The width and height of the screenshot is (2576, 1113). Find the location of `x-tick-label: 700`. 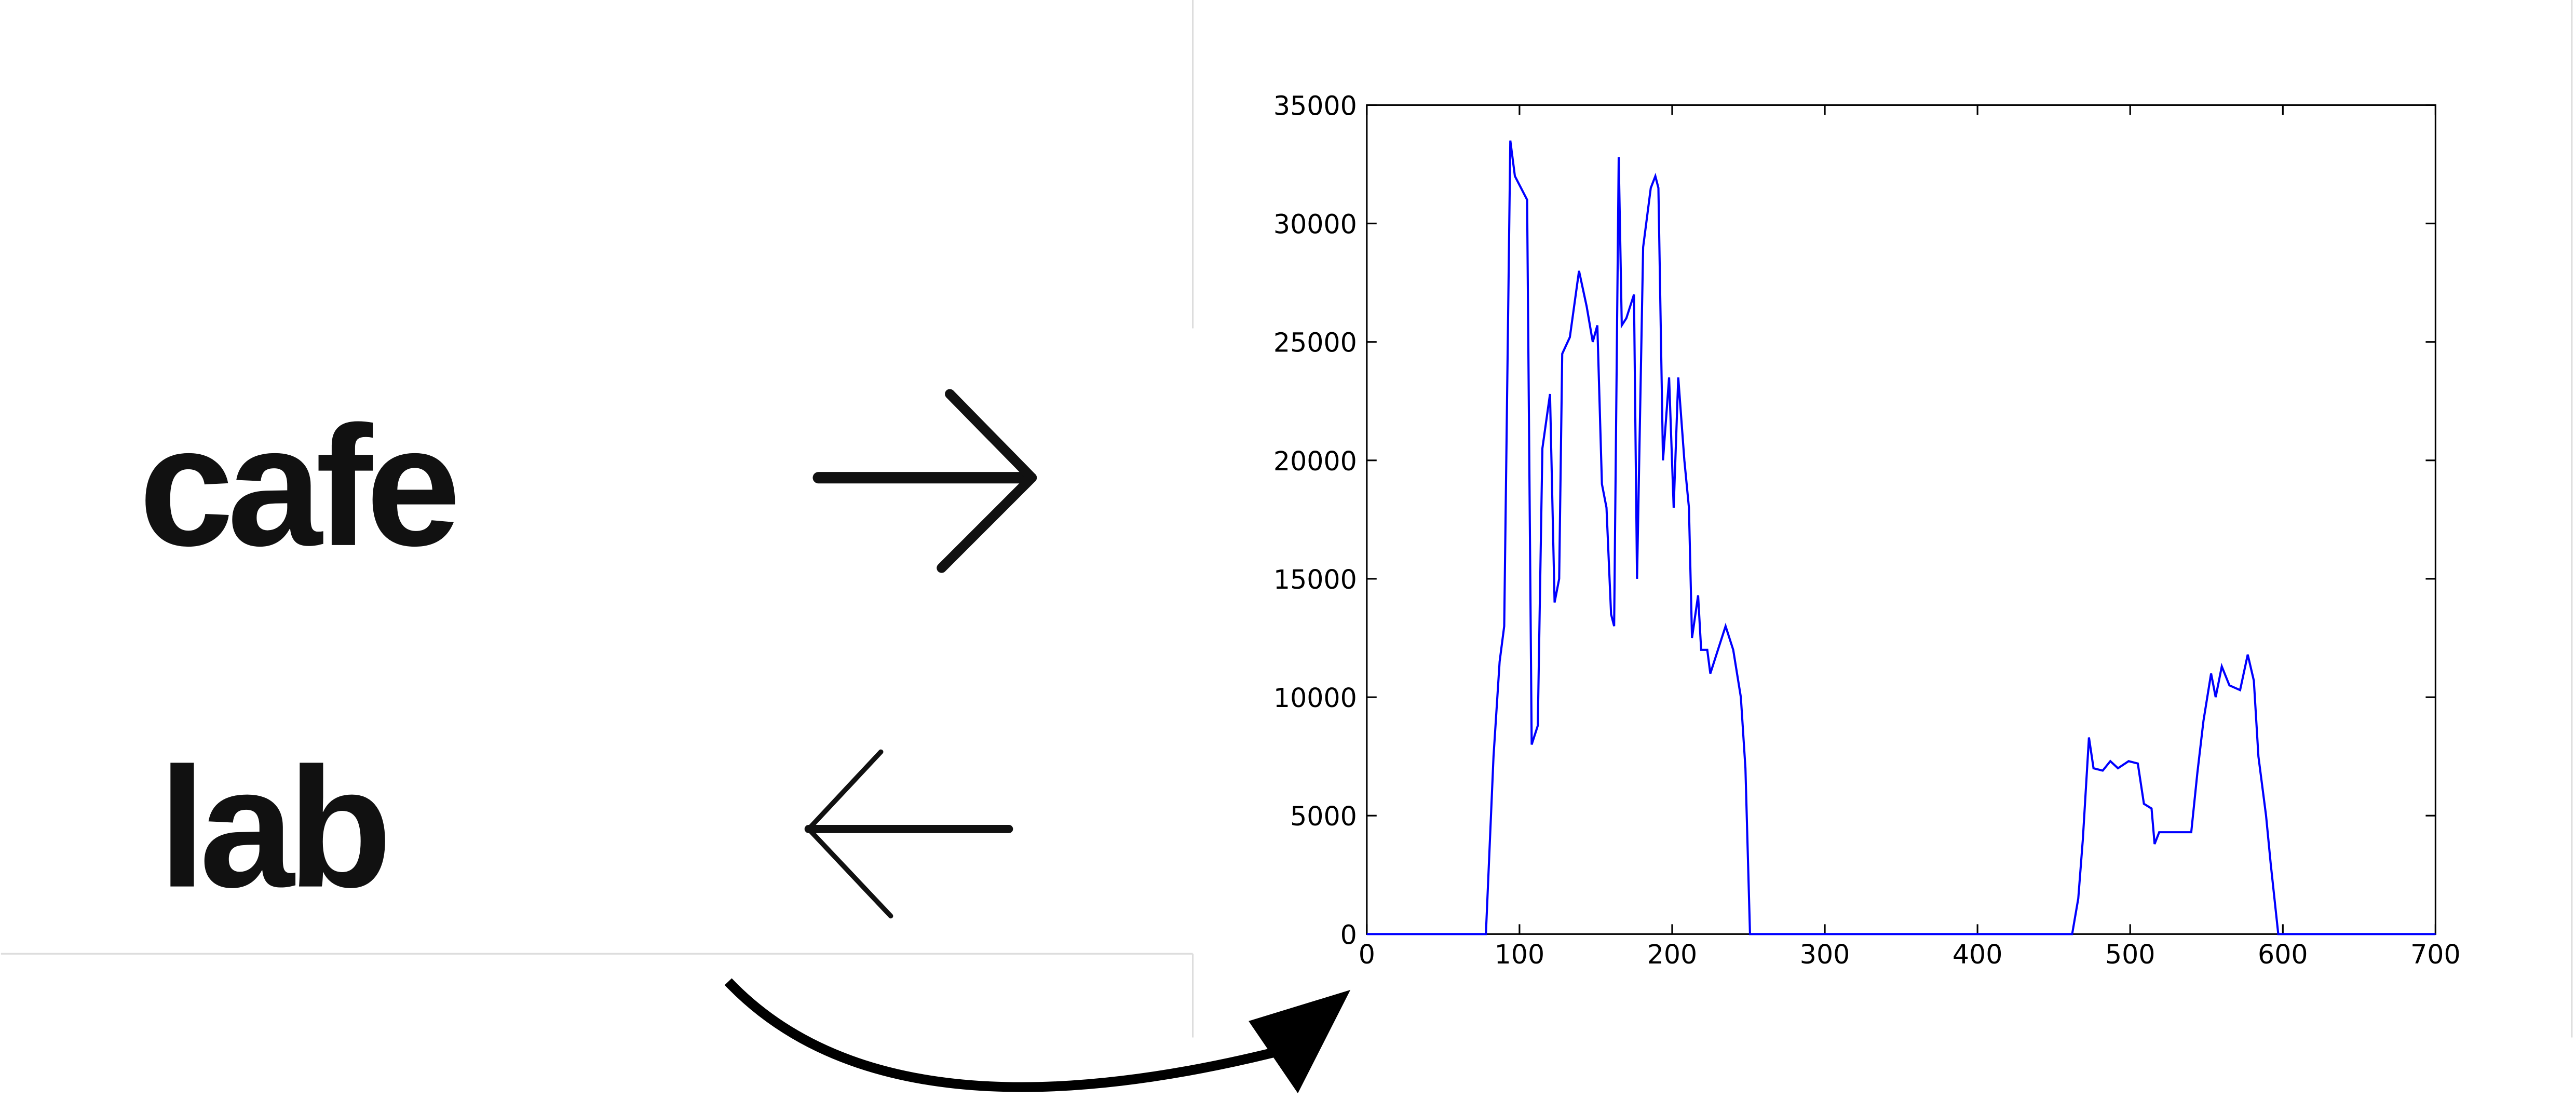

x-tick-label: 700 is located at coordinates (2435, 955).